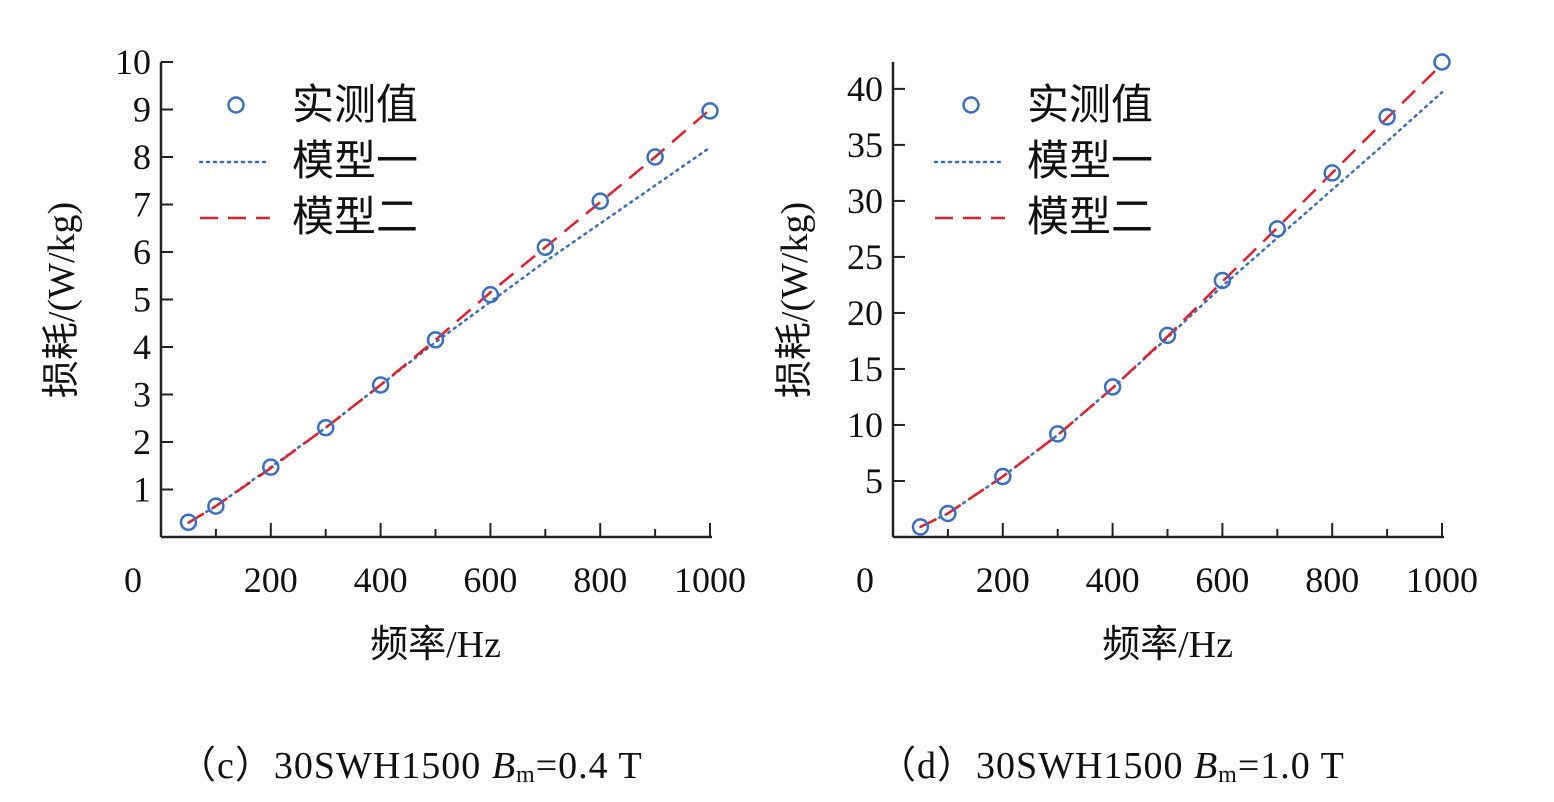  I want to click on y-tick-label: 6, so click(142, 252).